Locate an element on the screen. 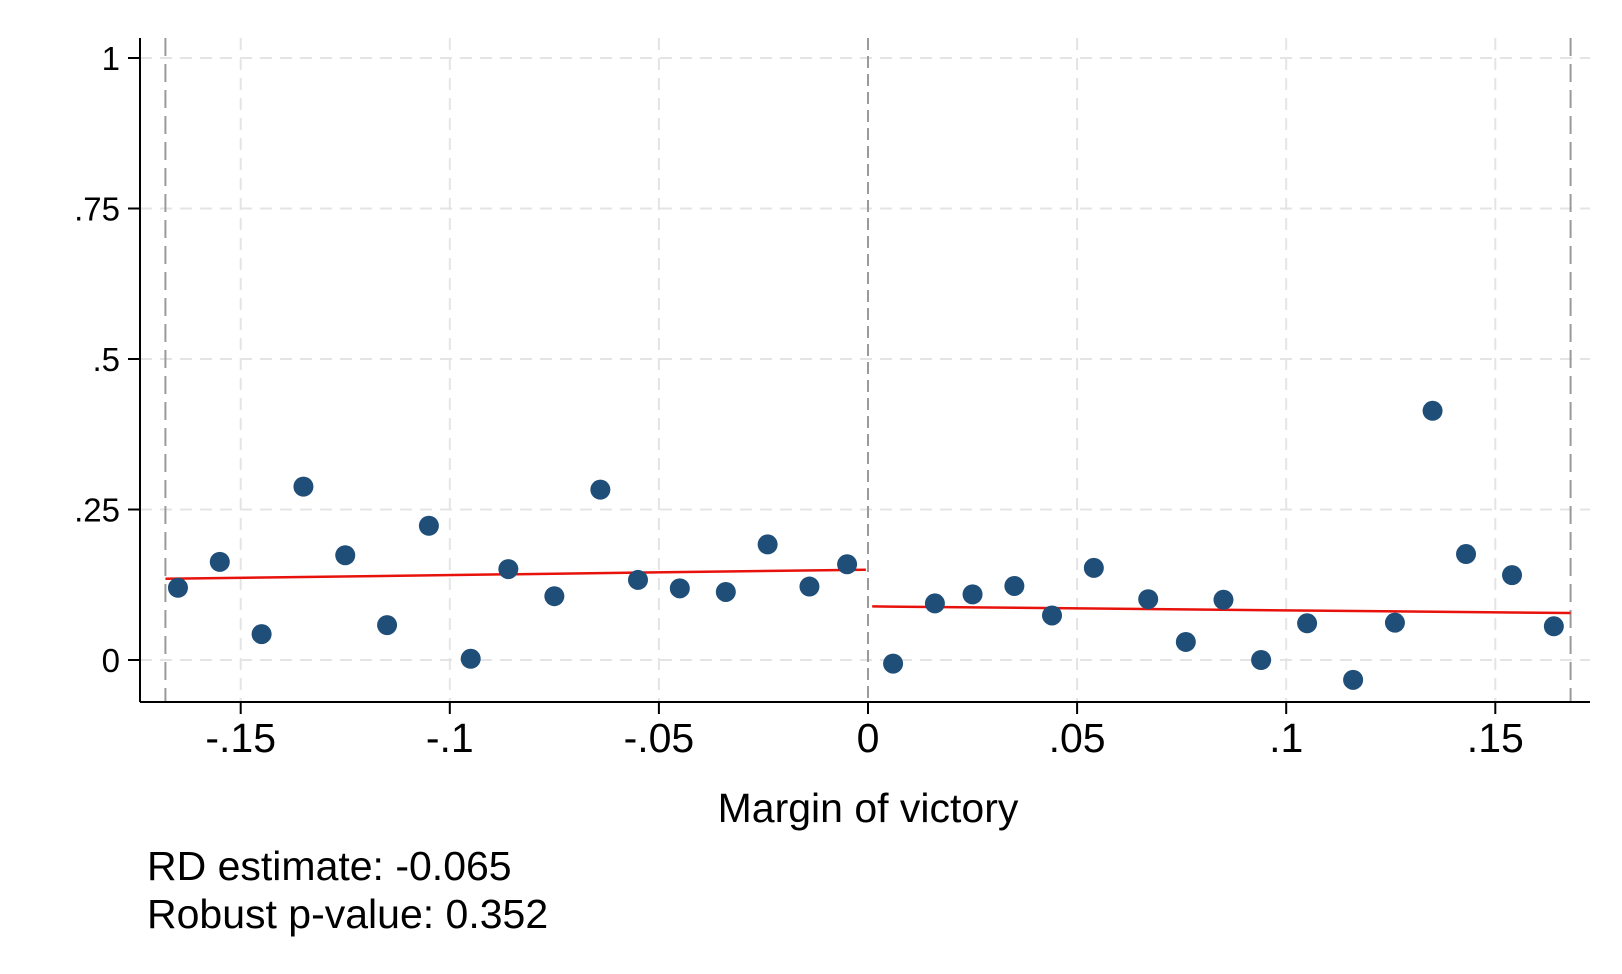 The height and width of the screenshot is (974, 1622). x-tick-label: .1 is located at coordinates (1286, 738).